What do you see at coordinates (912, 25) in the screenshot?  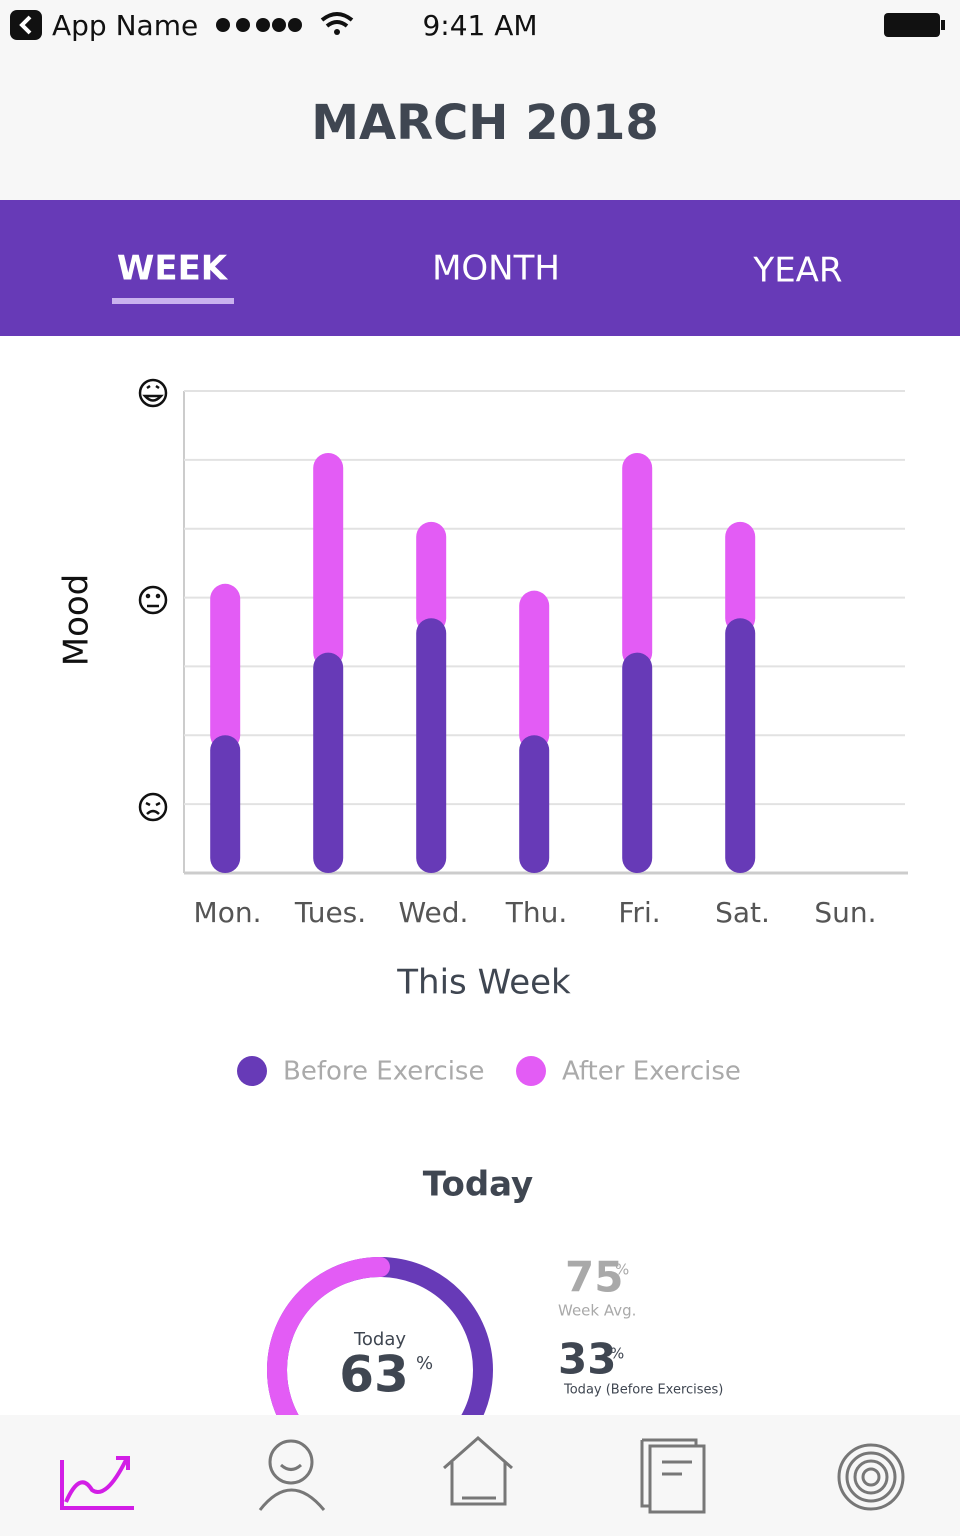 I see `battery-icon` at bounding box center [912, 25].